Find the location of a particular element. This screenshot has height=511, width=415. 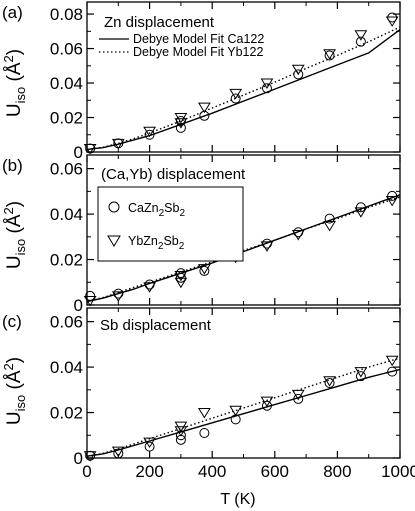

panel-c-ylabel: Uiso (Å2) is located at coordinates (14, 391).